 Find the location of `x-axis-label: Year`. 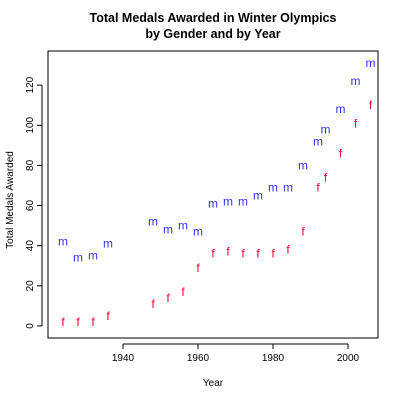

x-axis-label: Year is located at coordinates (213, 383).